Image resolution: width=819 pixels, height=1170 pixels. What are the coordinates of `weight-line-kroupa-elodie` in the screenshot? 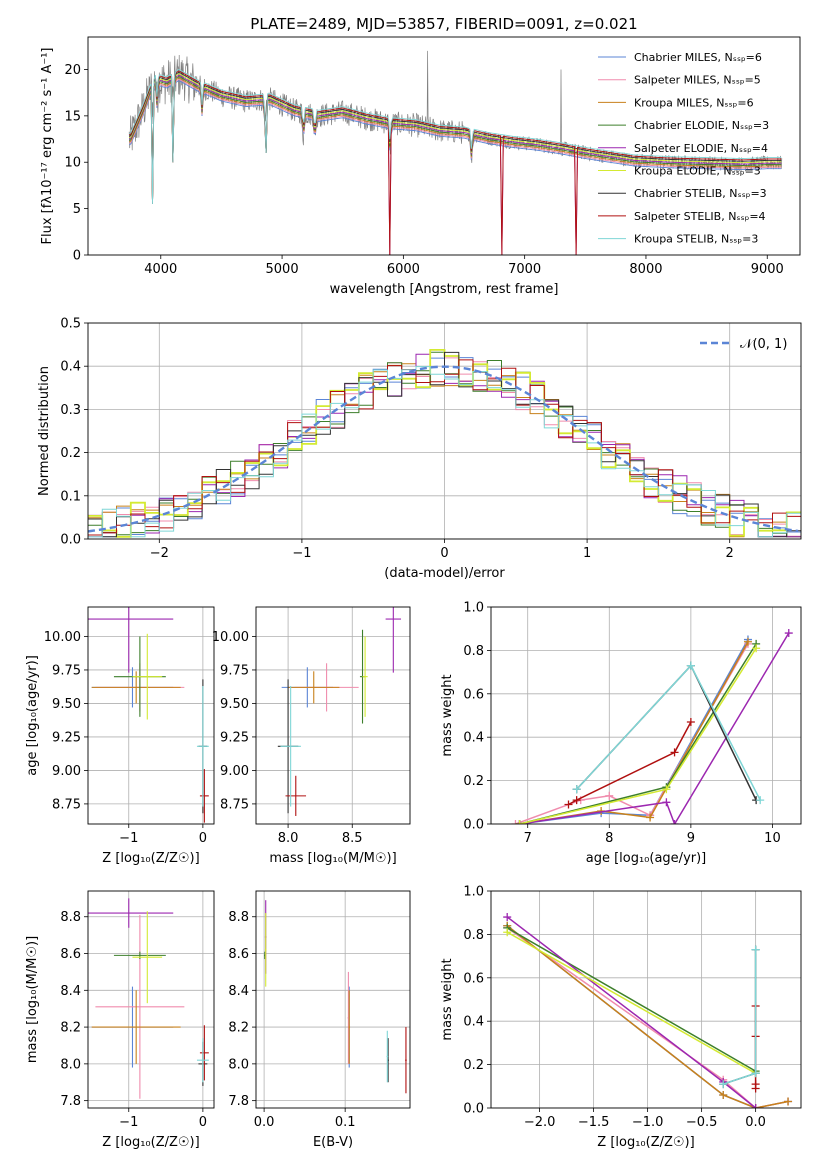 It's located at (638, 735).